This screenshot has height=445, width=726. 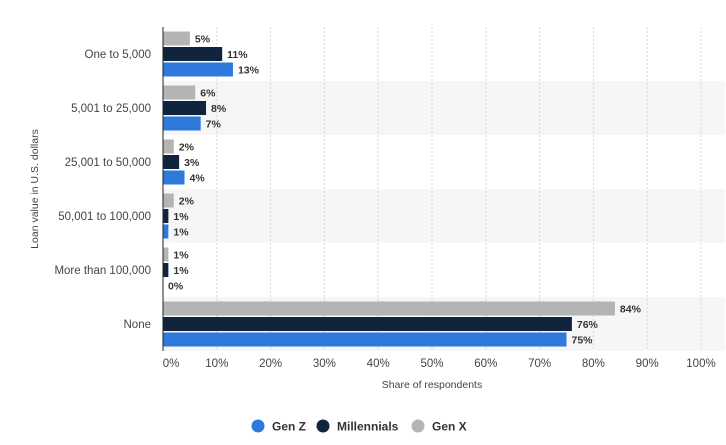 I want to click on value-label: 3%, so click(x=192, y=163).